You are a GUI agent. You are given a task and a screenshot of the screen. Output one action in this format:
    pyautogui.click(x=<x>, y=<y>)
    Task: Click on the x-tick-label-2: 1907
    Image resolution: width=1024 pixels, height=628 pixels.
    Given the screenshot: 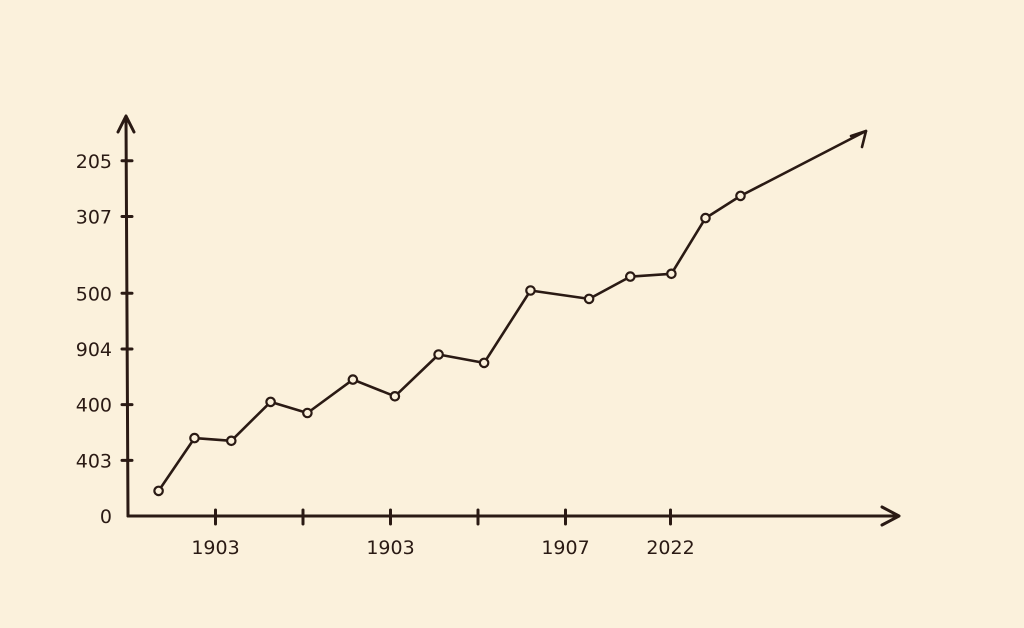 What is the action you would take?
    pyautogui.click(x=565, y=548)
    